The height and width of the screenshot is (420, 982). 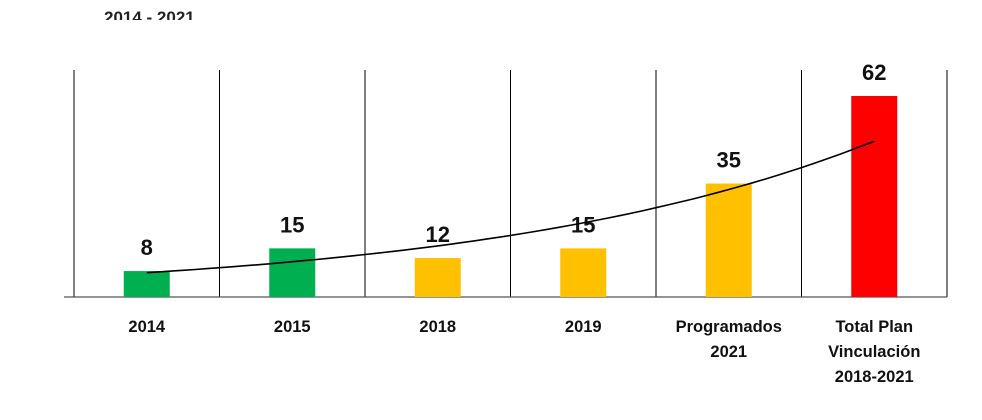 What do you see at coordinates (292, 327) in the screenshot?
I see `category-label: 2015` at bounding box center [292, 327].